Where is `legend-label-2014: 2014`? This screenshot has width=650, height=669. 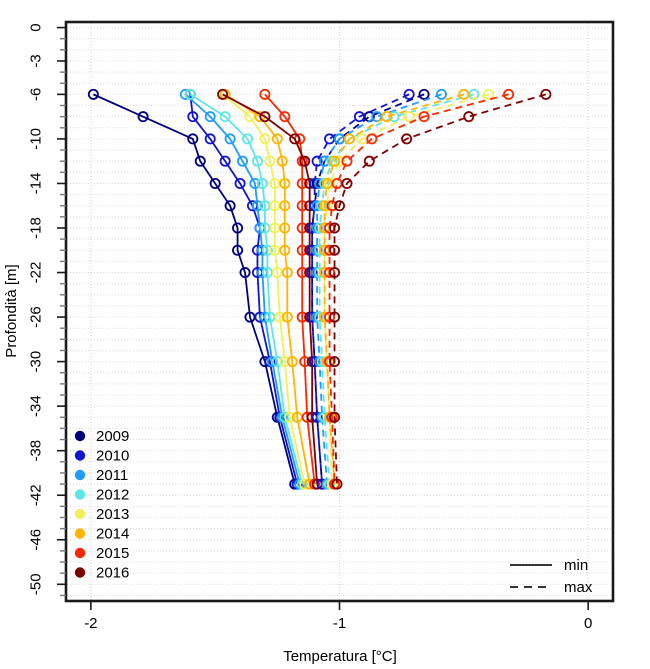
legend-label-2014: 2014 is located at coordinates (112, 534).